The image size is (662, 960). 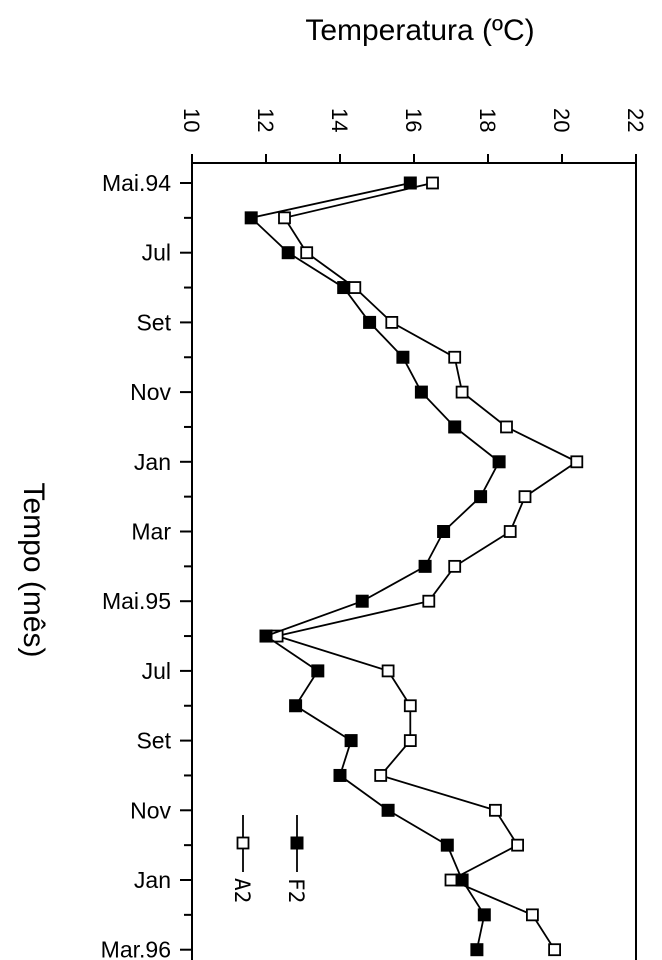 I want to click on legend-item-f2: F2, so click(x=296, y=859).